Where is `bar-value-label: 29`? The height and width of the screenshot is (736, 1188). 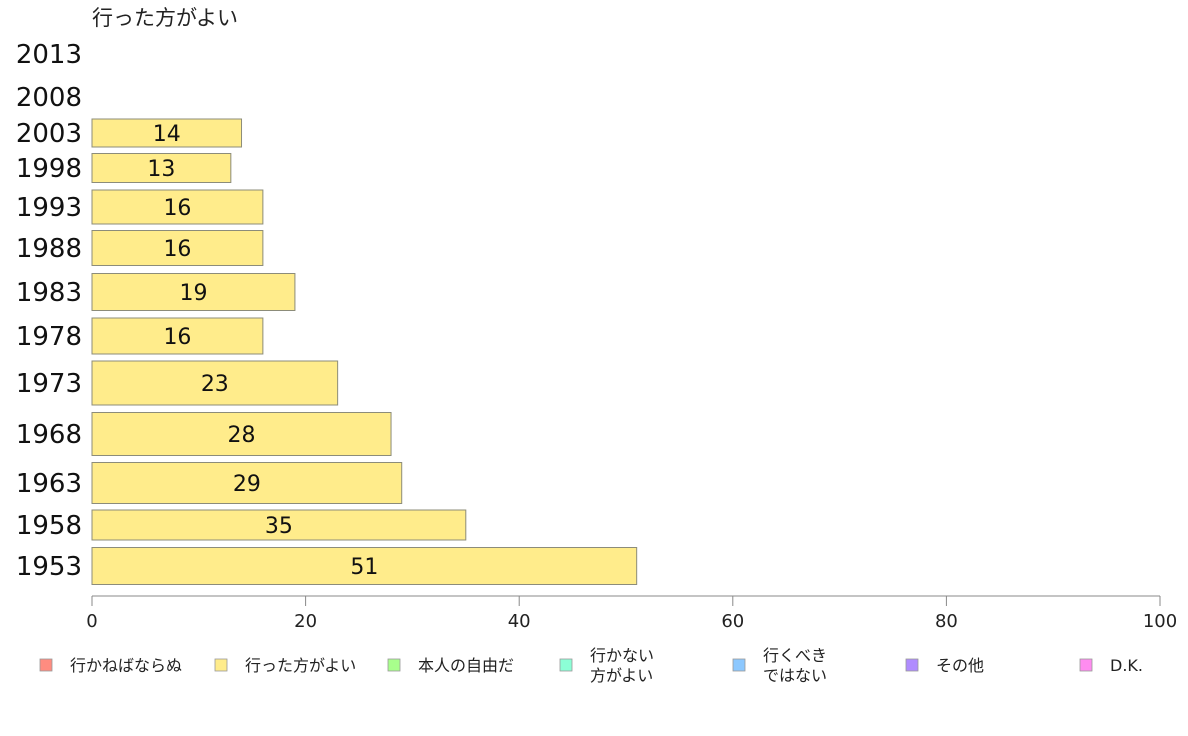
bar-value-label: 29 is located at coordinates (247, 484).